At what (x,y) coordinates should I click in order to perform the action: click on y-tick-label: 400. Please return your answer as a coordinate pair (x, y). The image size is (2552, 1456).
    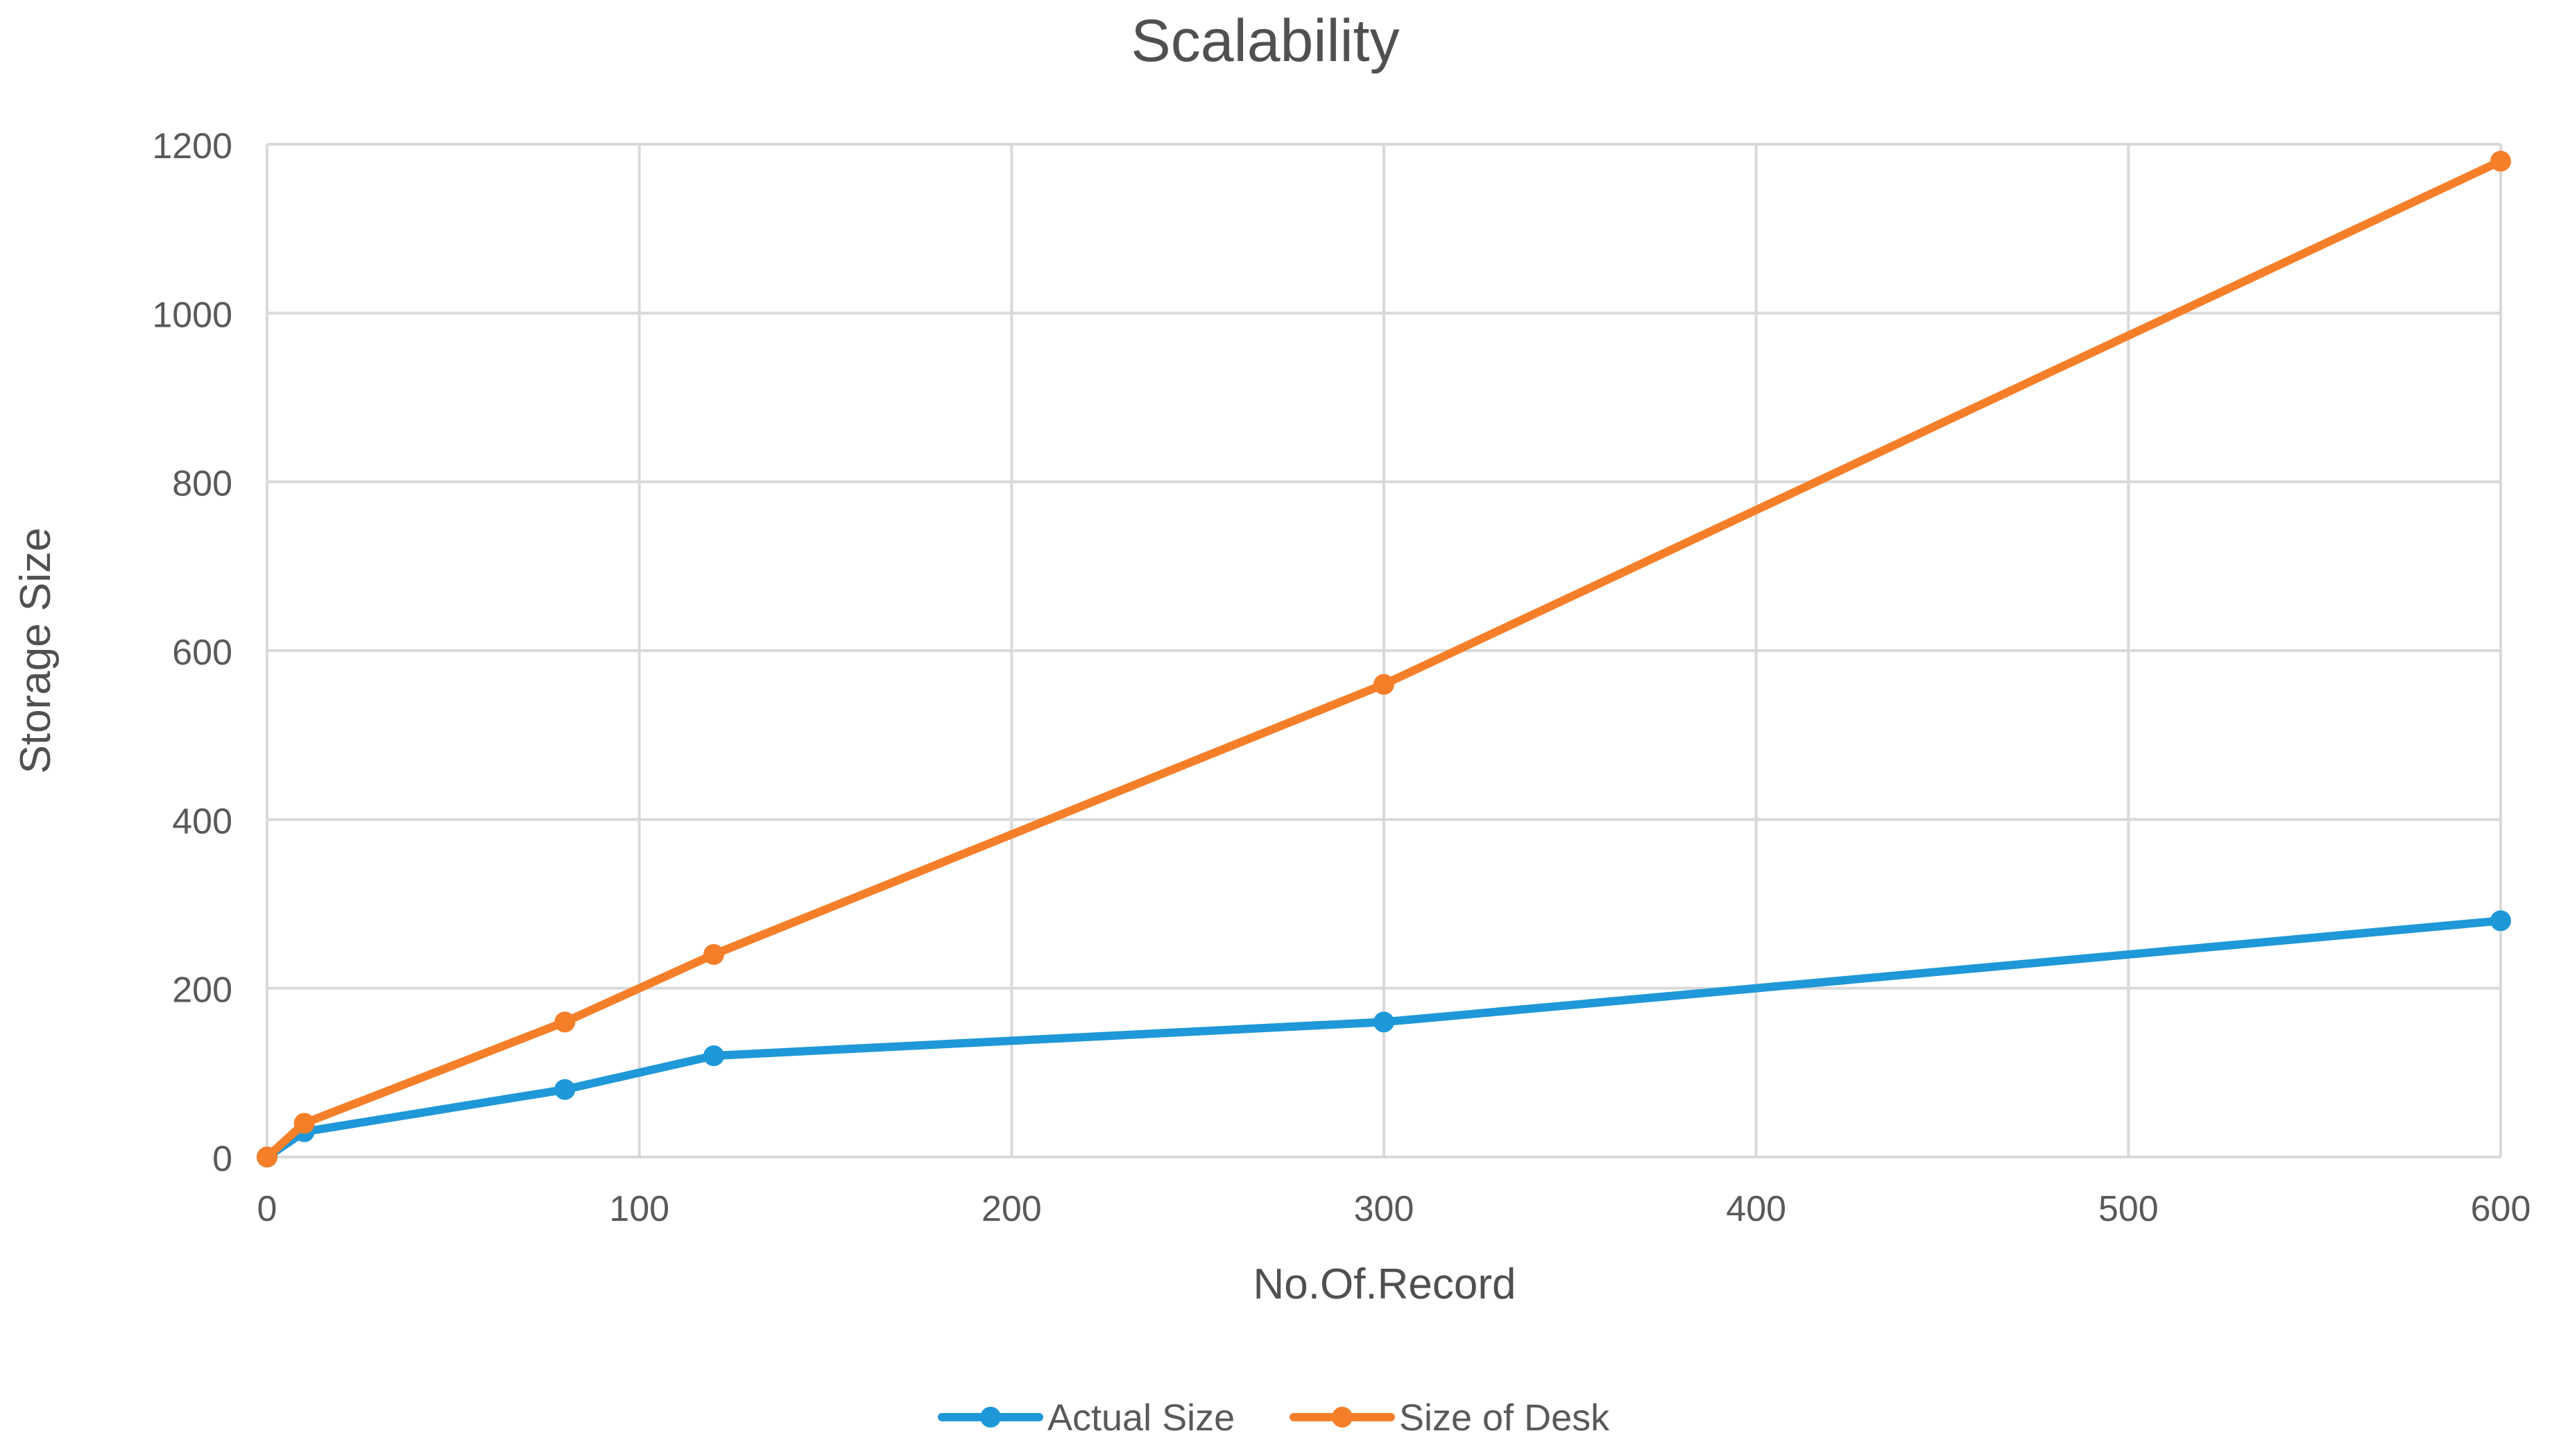
    Looking at the image, I should click on (202, 821).